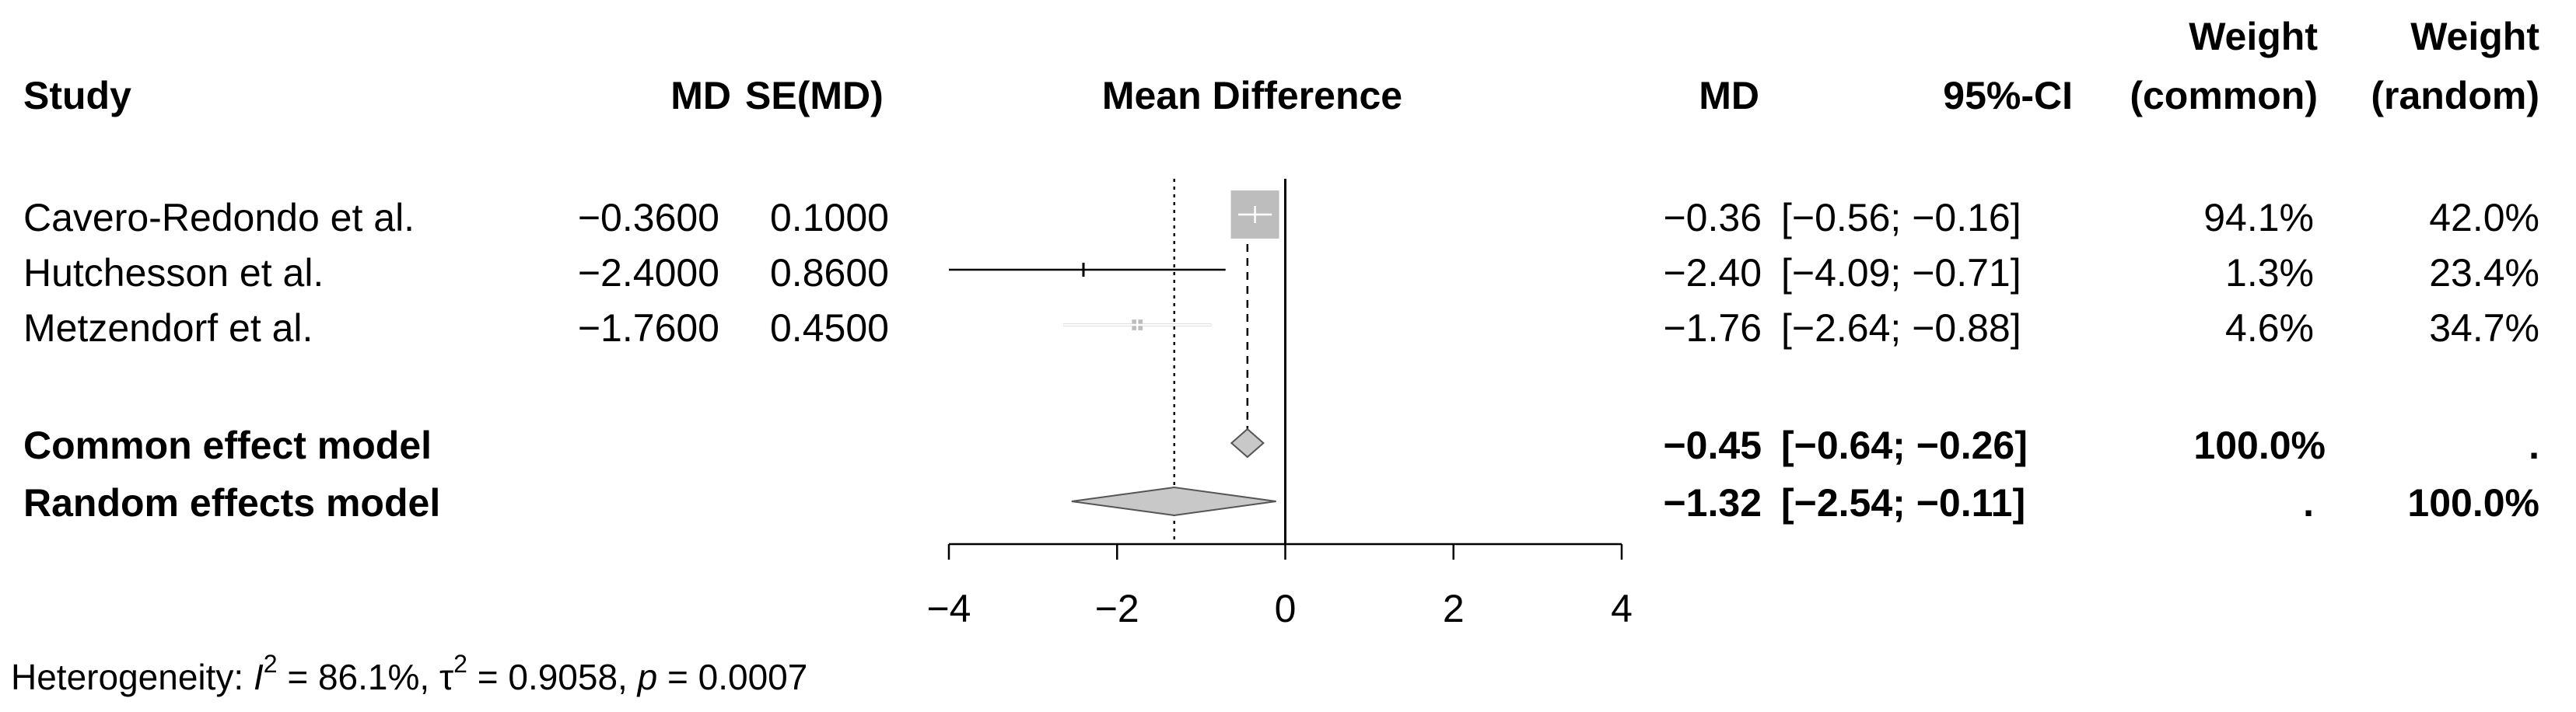  I want to click on random-effects-diamond, so click(1174, 501).